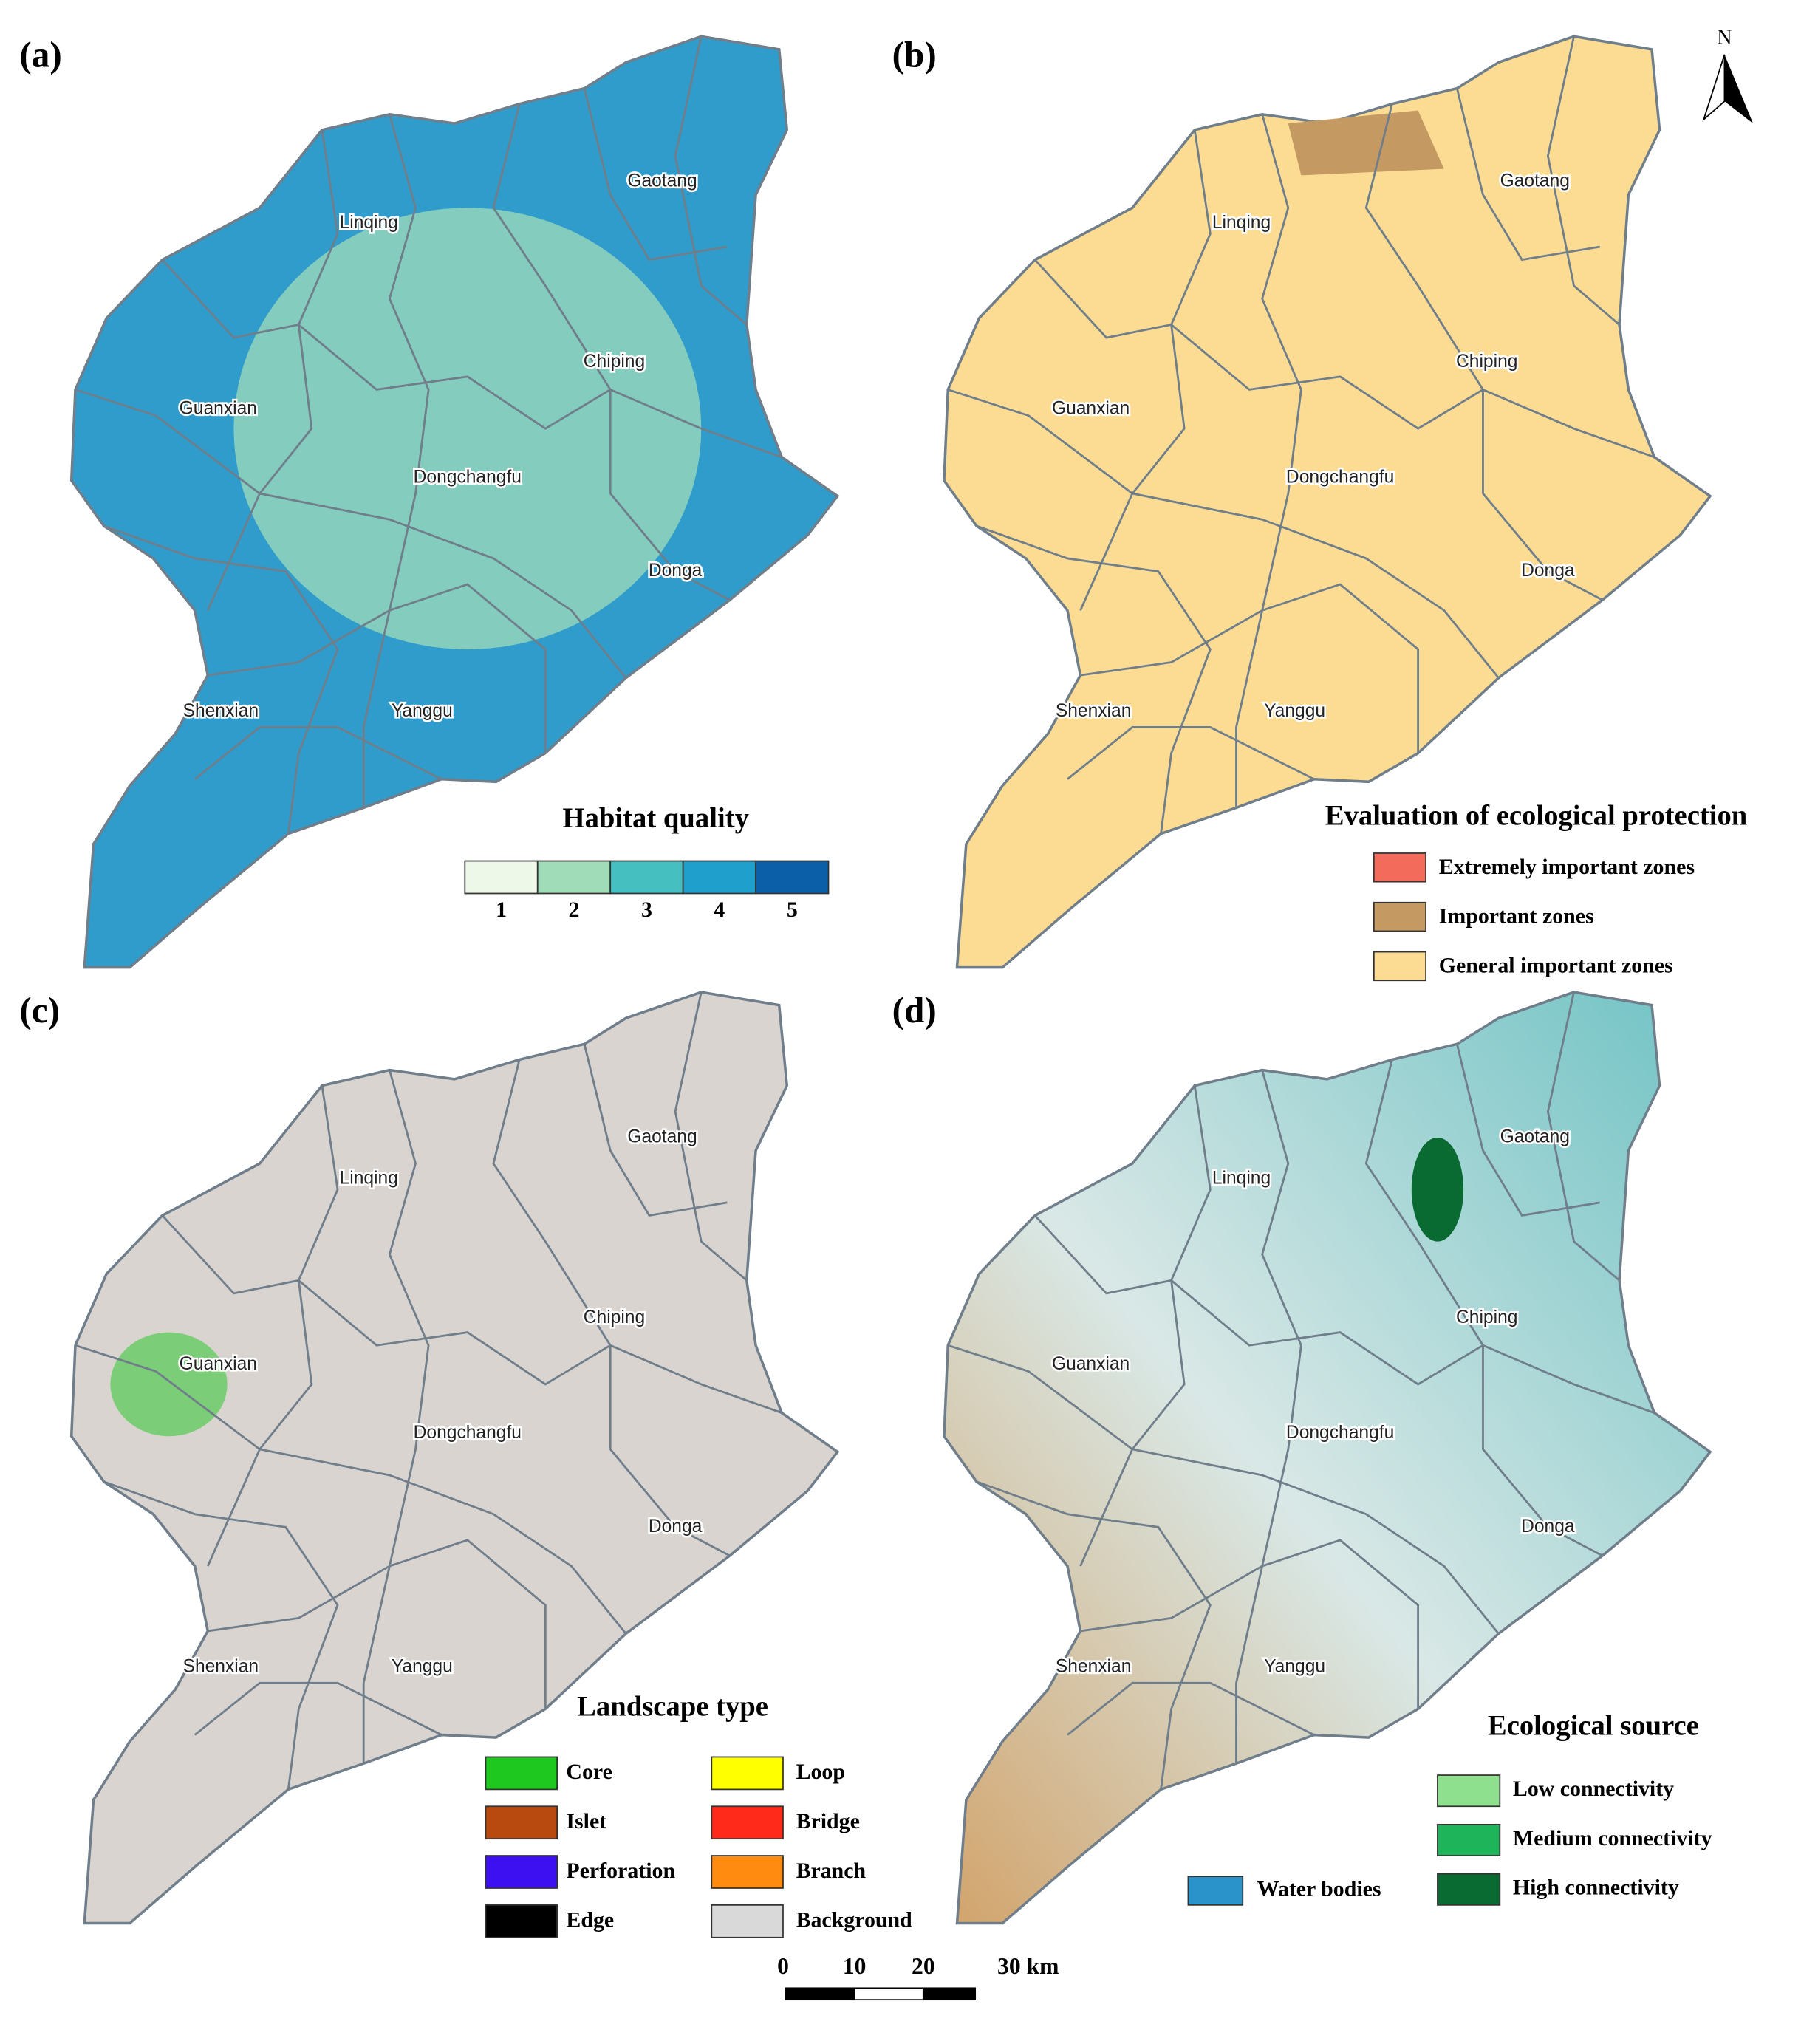 This screenshot has height=2044, width=1818. I want to click on legend-label: Core, so click(589, 1772).